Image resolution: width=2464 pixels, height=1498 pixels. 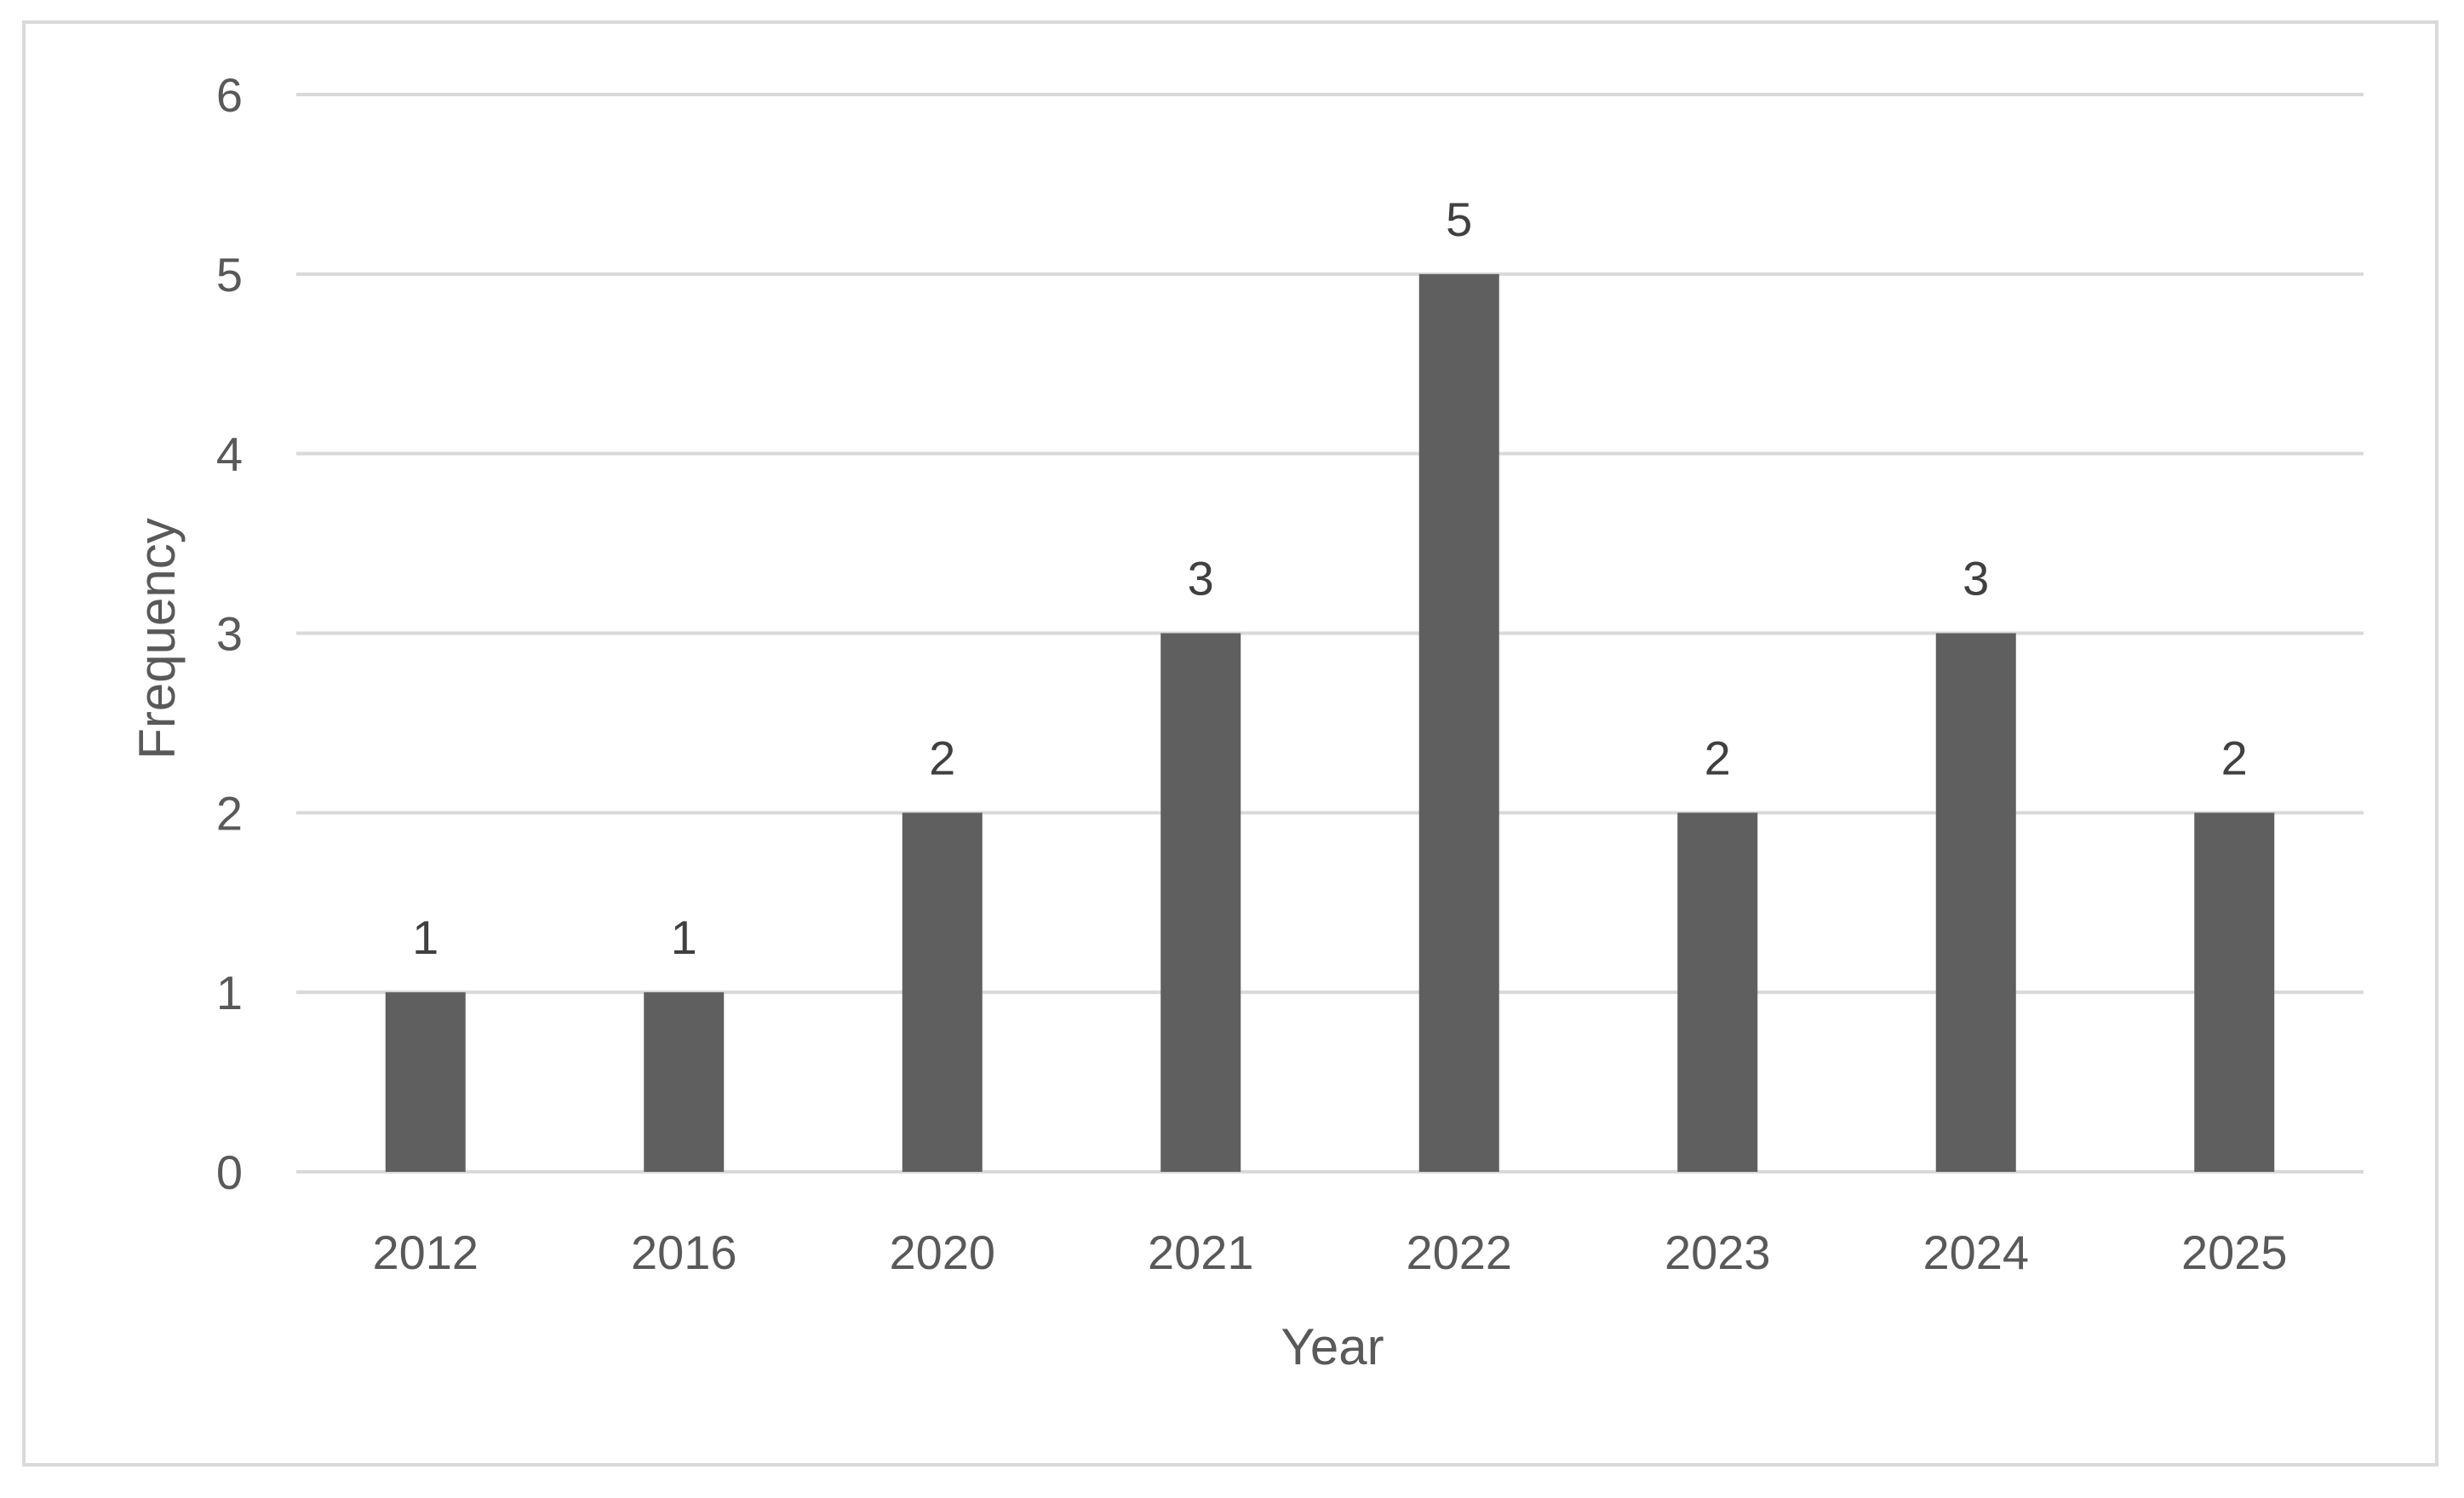 What do you see at coordinates (684, 937) in the screenshot?
I see `data-label-2016: 1` at bounding box center [684, 937].